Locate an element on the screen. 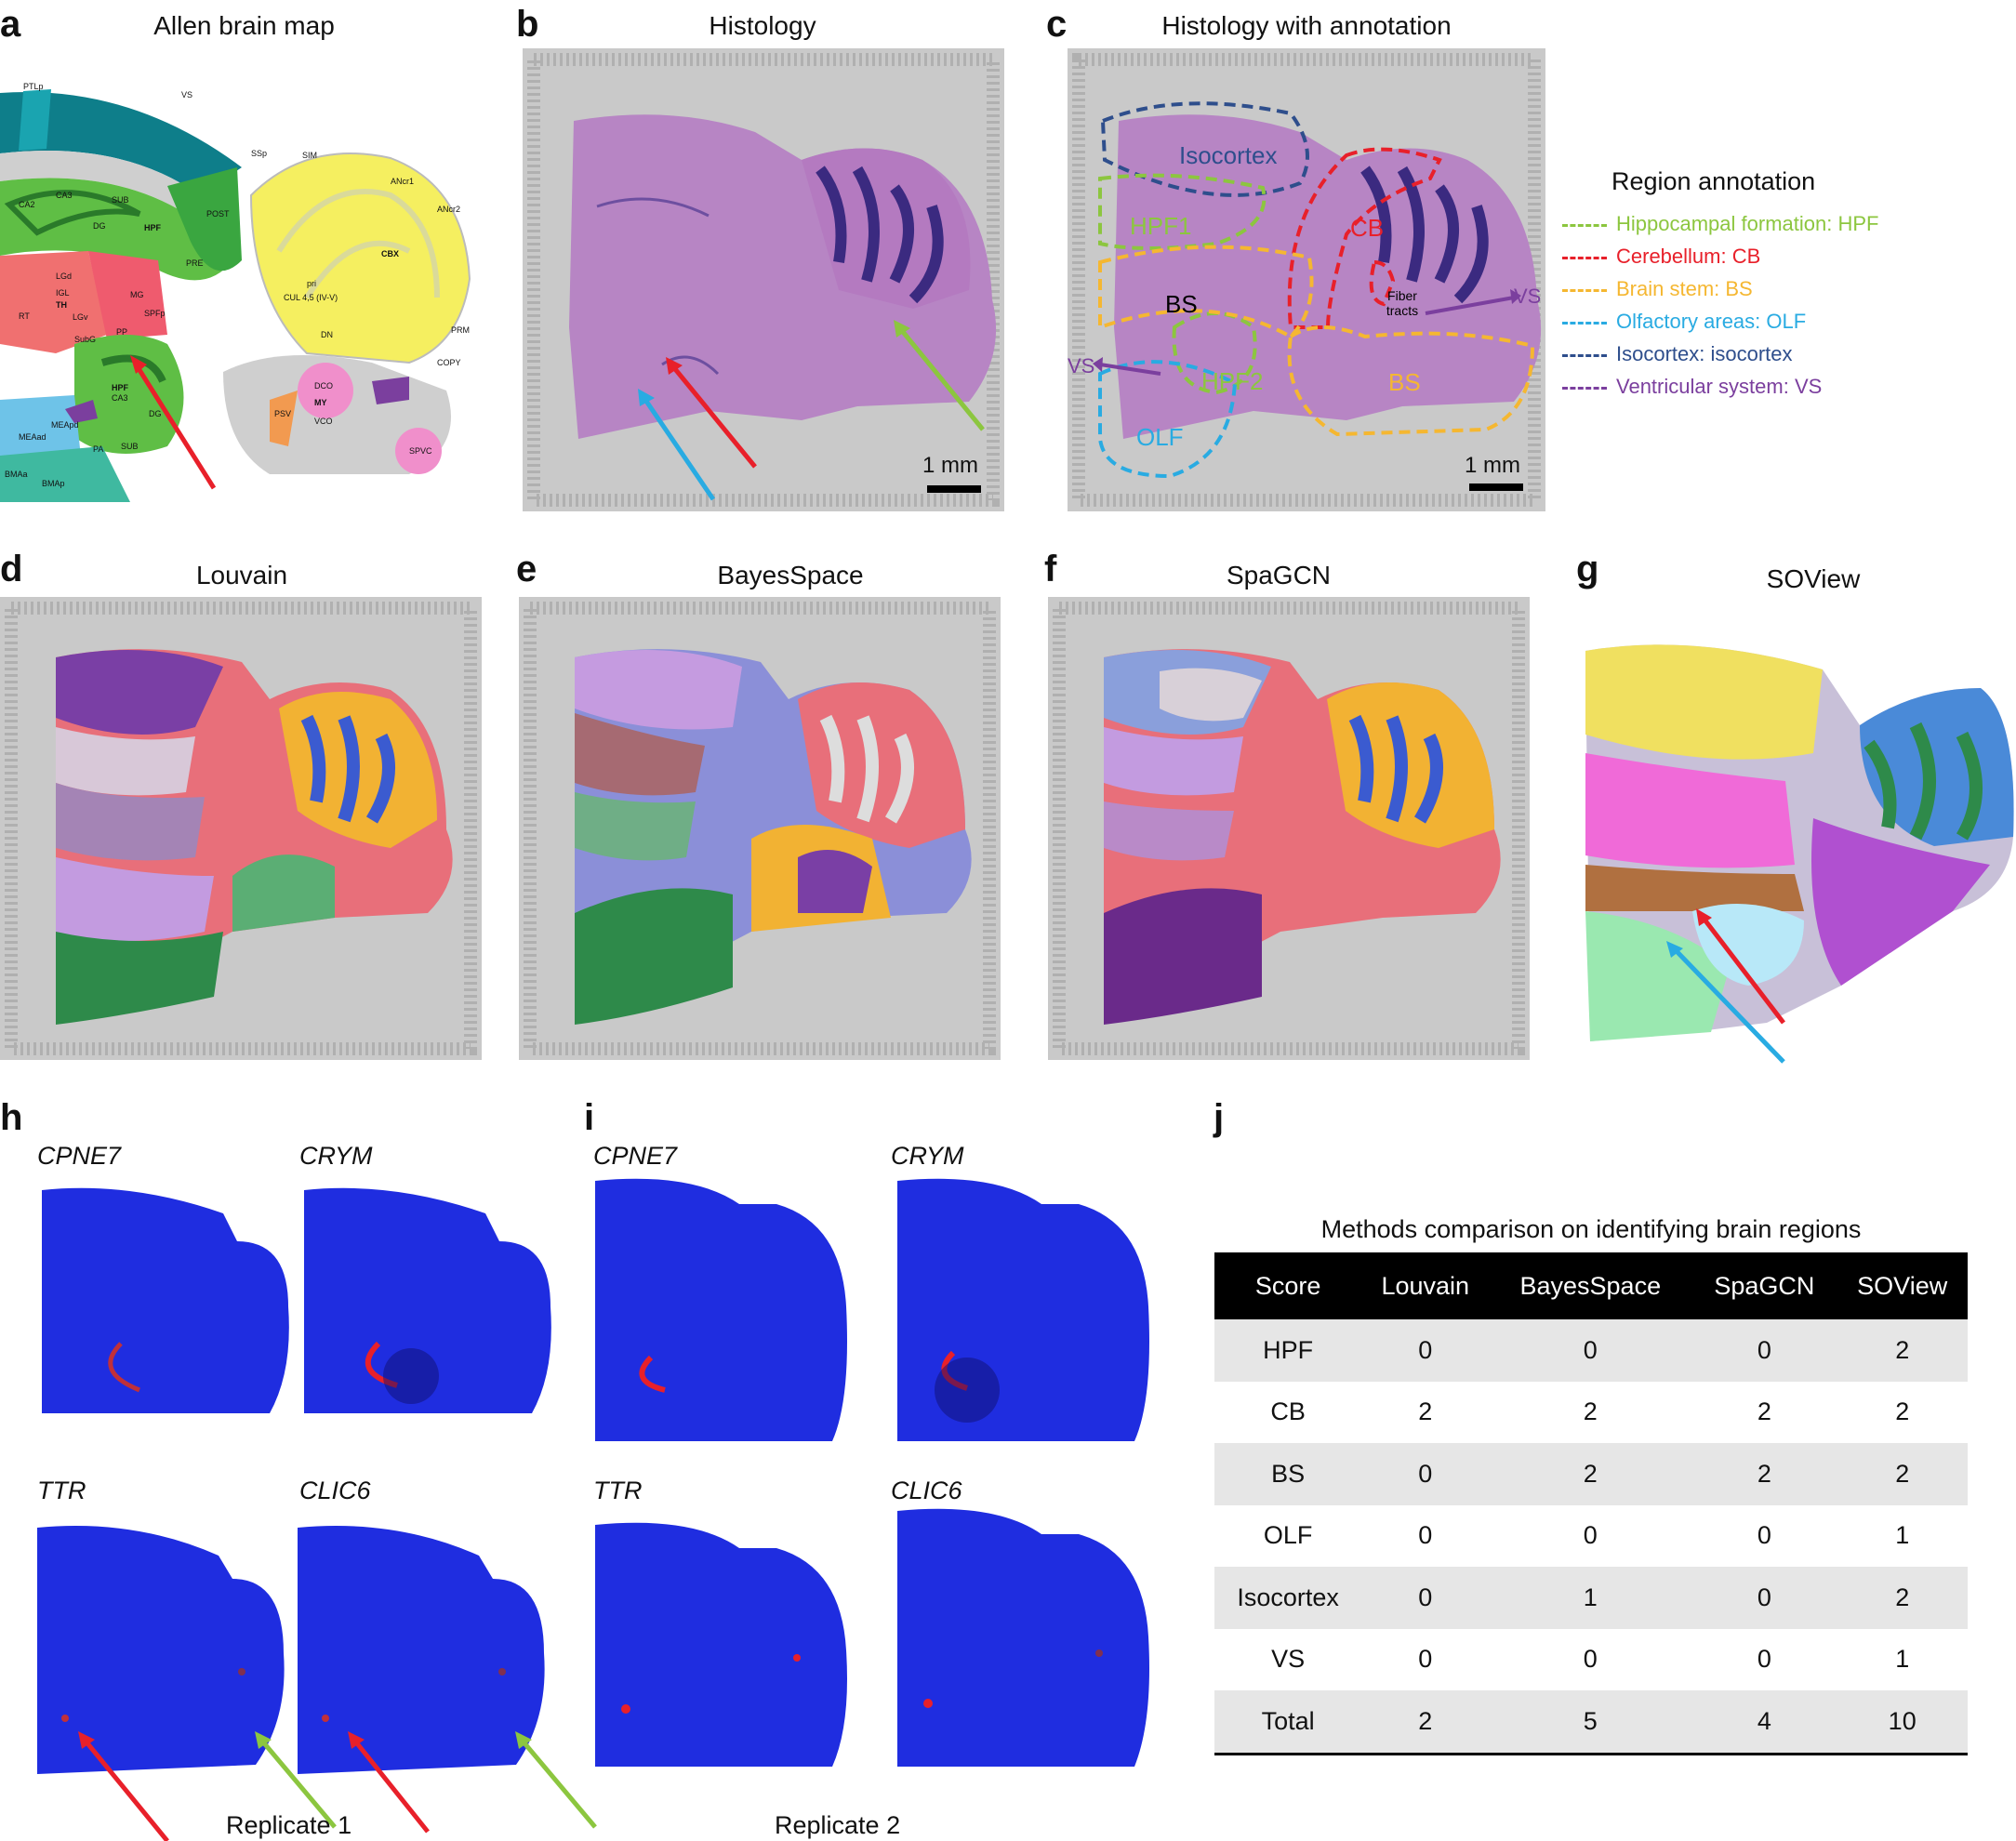  table-row-total: Total 2 5 4 10 is located at coordinates (1591, 1722).